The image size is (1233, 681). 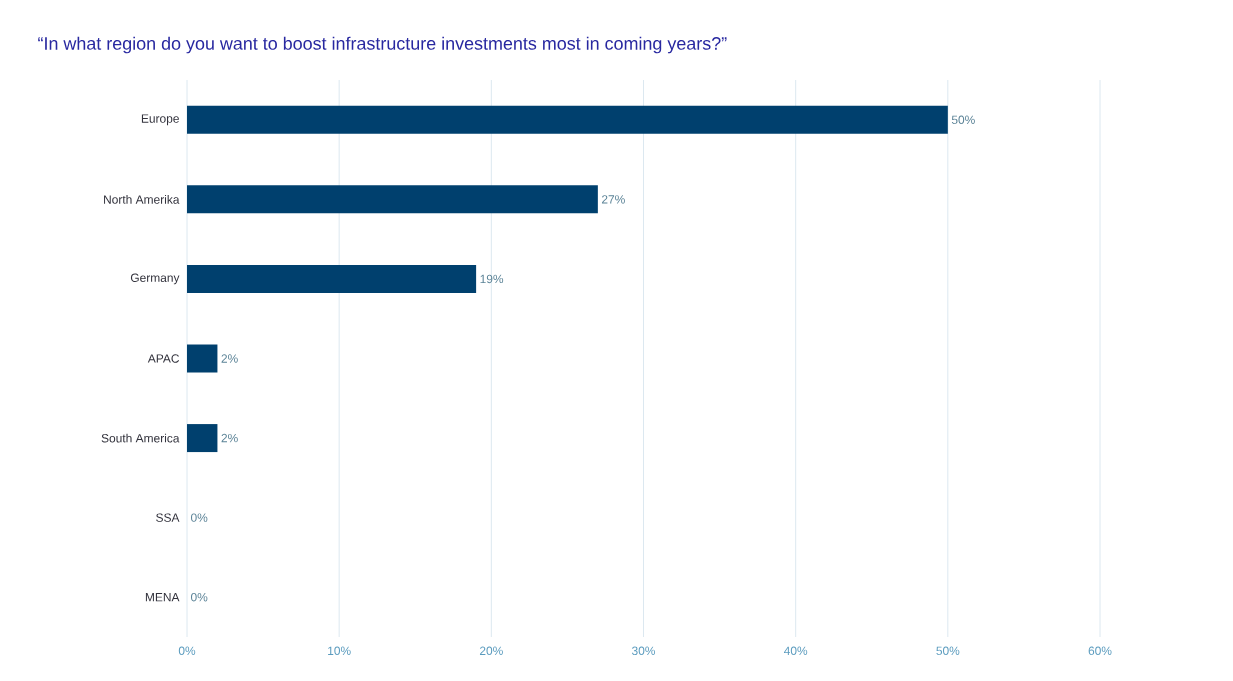 What do you see at coordinates (339, 650) in the screenshot?
I see `x-tick-label: 10%` at bounding box center [339, 650].